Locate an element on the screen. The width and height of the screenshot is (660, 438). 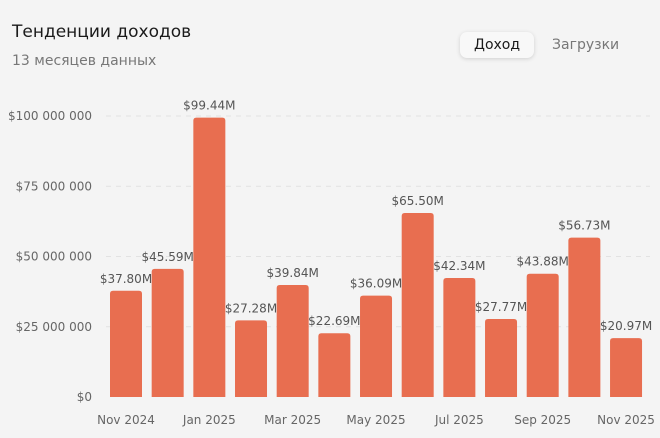
x-tick-label: Nov 2025 is located at coordinates (626, 420).